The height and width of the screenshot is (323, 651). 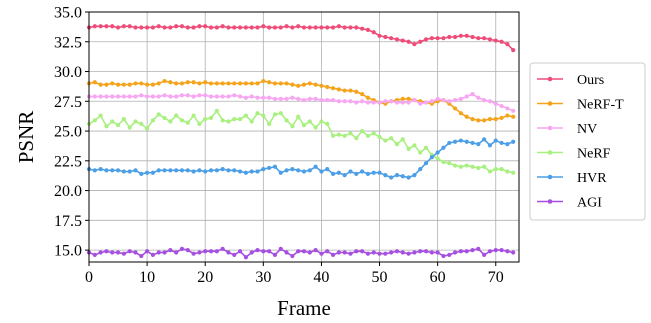 What do you see at coordinates (587, 141) in the screenshot?
I see `legend-box` at bounding box center [587, 141].